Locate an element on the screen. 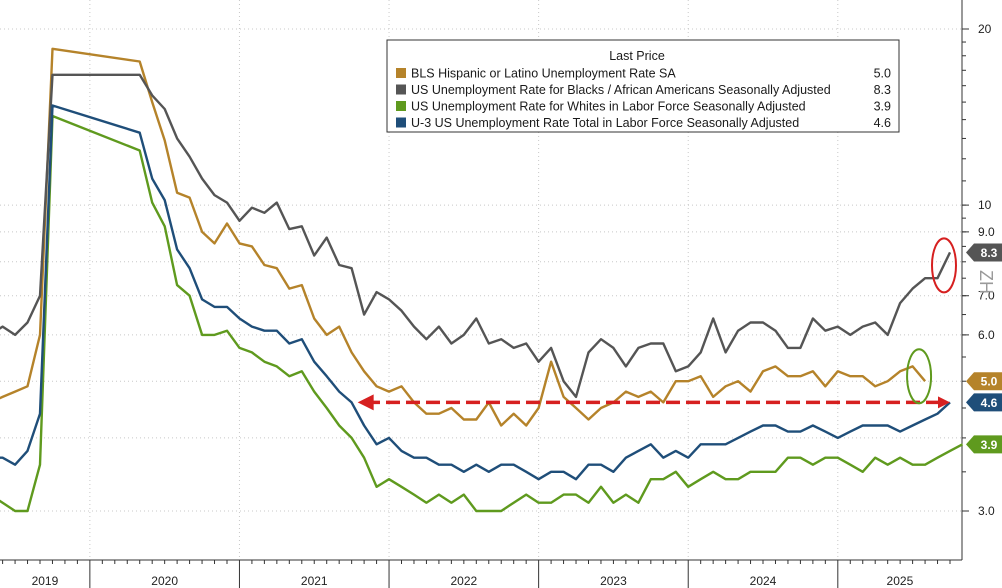 This screenshot has height=588, width=1002. x-tick-label: 2021 is located at coordinates (314, 581).